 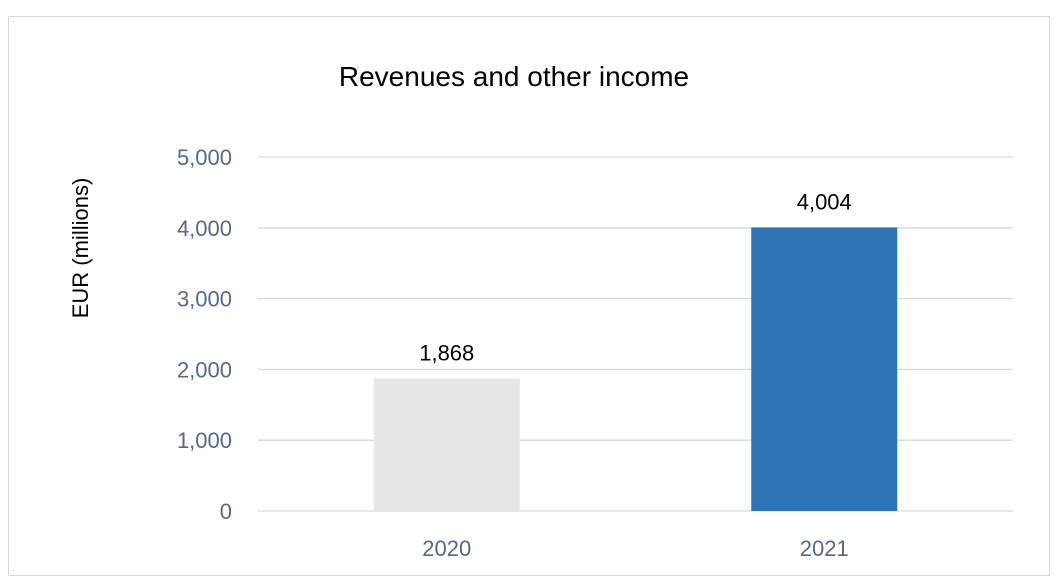 What do you see at coordinates (204, 299) in the screenshot?
I see `y-tick-label: 3,000` at bounding box center [204, 299].